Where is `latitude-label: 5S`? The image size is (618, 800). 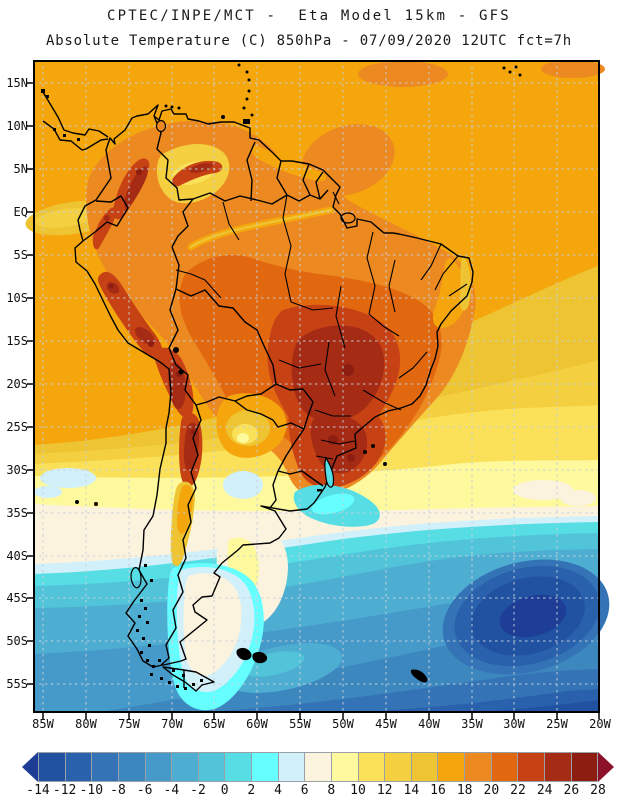 latitude-label: 5S is located at coordinates (20, 255).